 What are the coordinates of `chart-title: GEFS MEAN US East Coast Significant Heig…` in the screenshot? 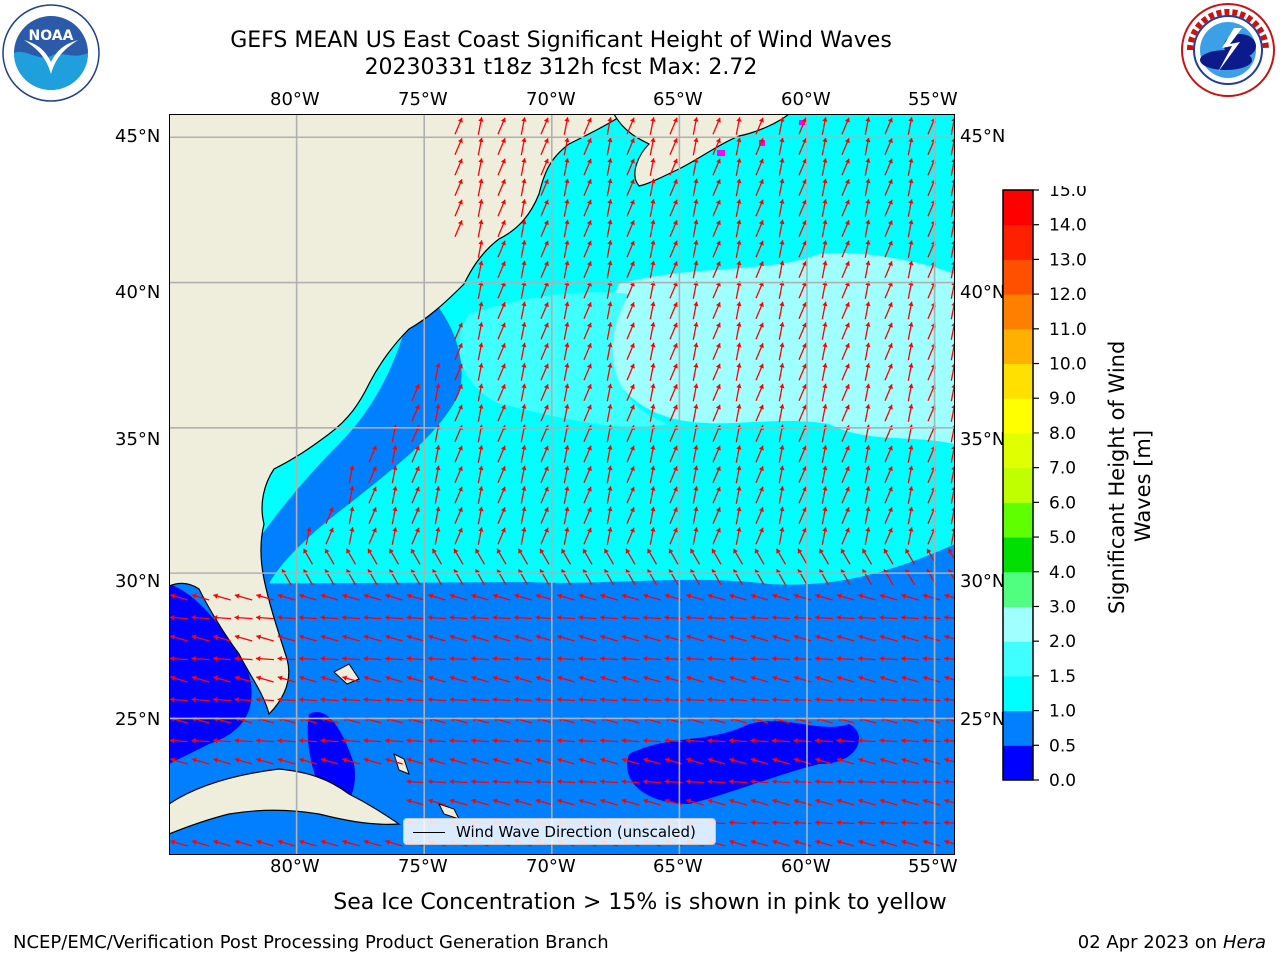 It's located at (561, 40).